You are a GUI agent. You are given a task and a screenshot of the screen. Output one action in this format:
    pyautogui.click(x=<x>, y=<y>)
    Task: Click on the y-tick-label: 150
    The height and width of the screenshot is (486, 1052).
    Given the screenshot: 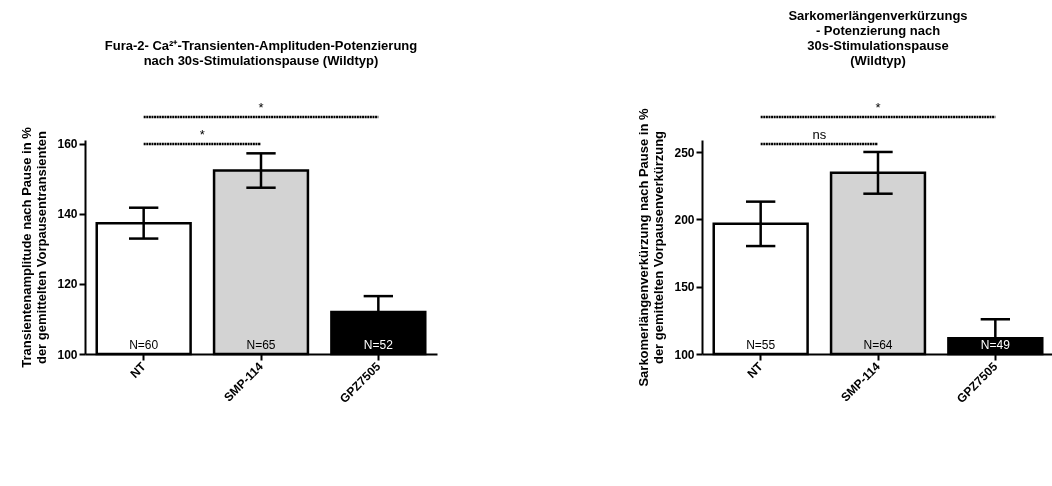 What is the action you would take?
    pyautogui.click(x=684, y=287)
    